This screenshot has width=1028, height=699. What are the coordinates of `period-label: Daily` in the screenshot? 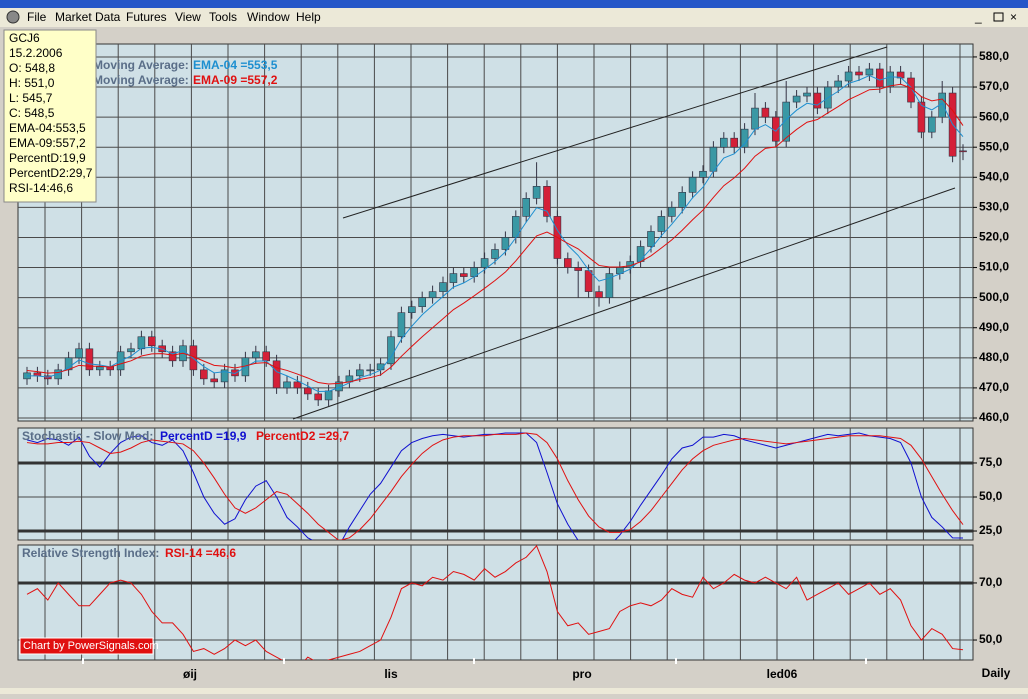 It's located at (996, 673).